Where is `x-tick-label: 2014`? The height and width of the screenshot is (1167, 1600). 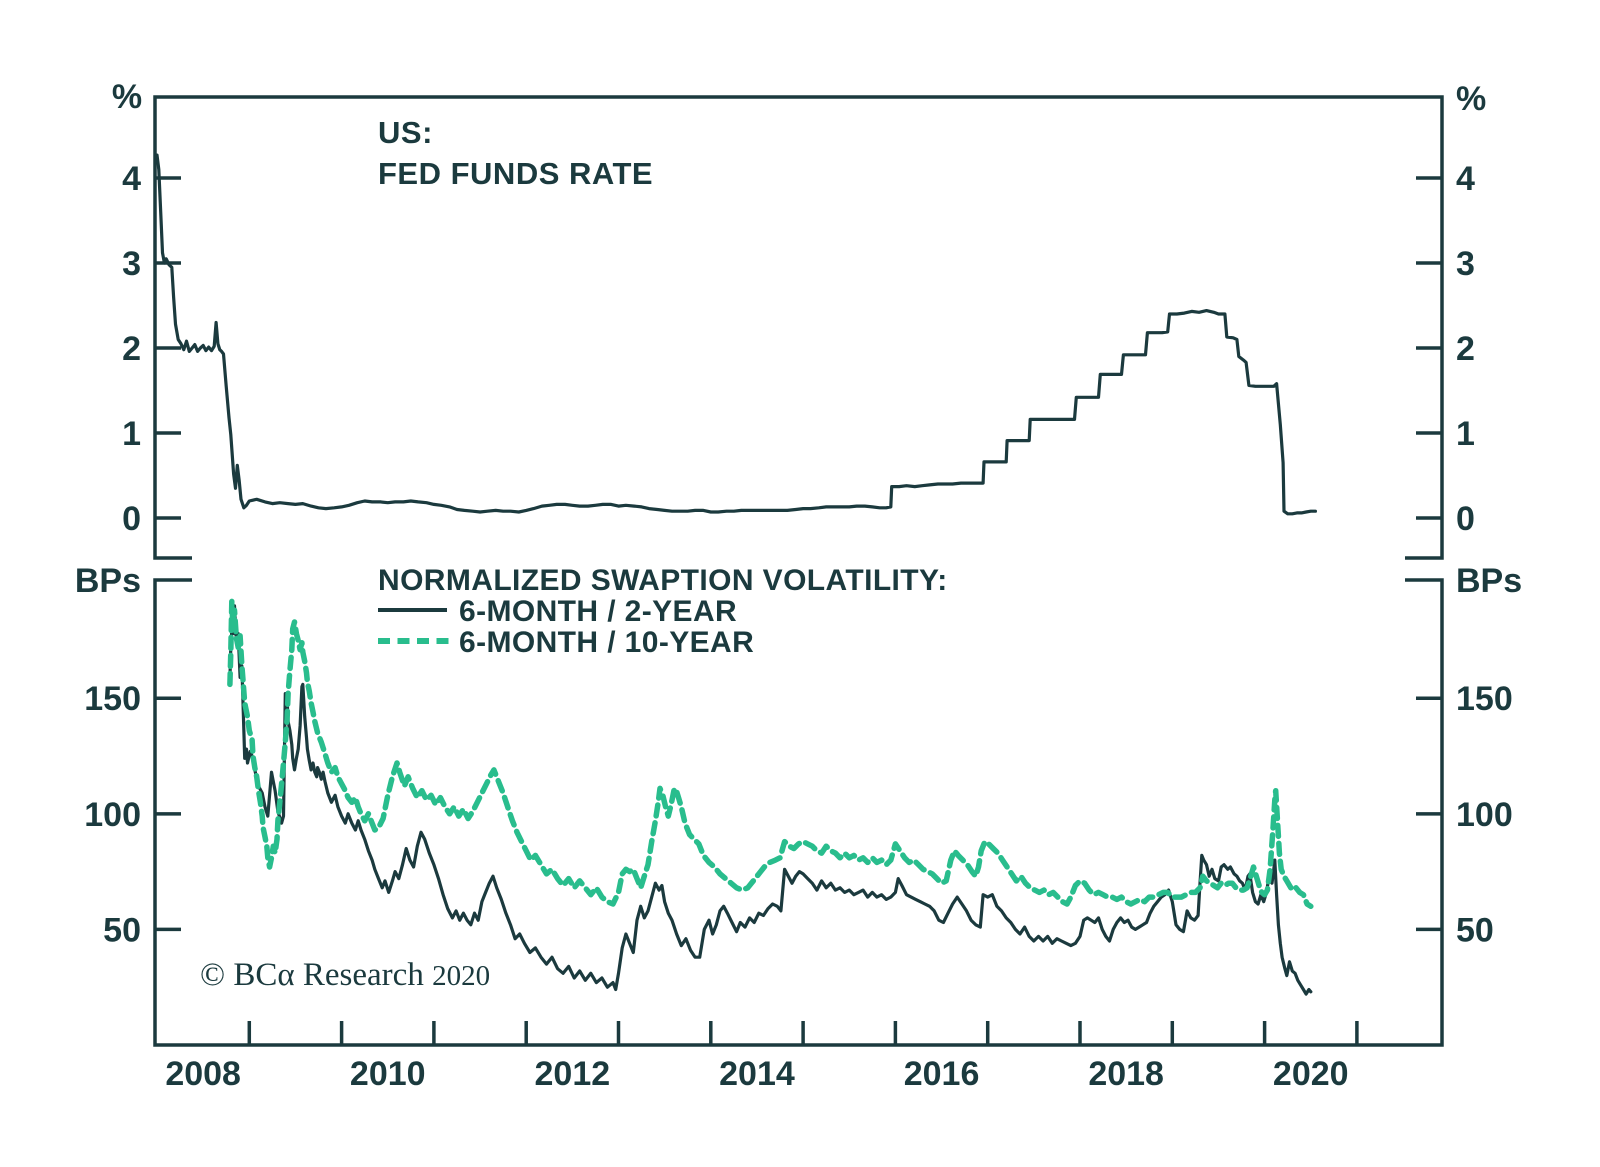
x-tick-label: 2014 is located at coordinates (757, 1074).